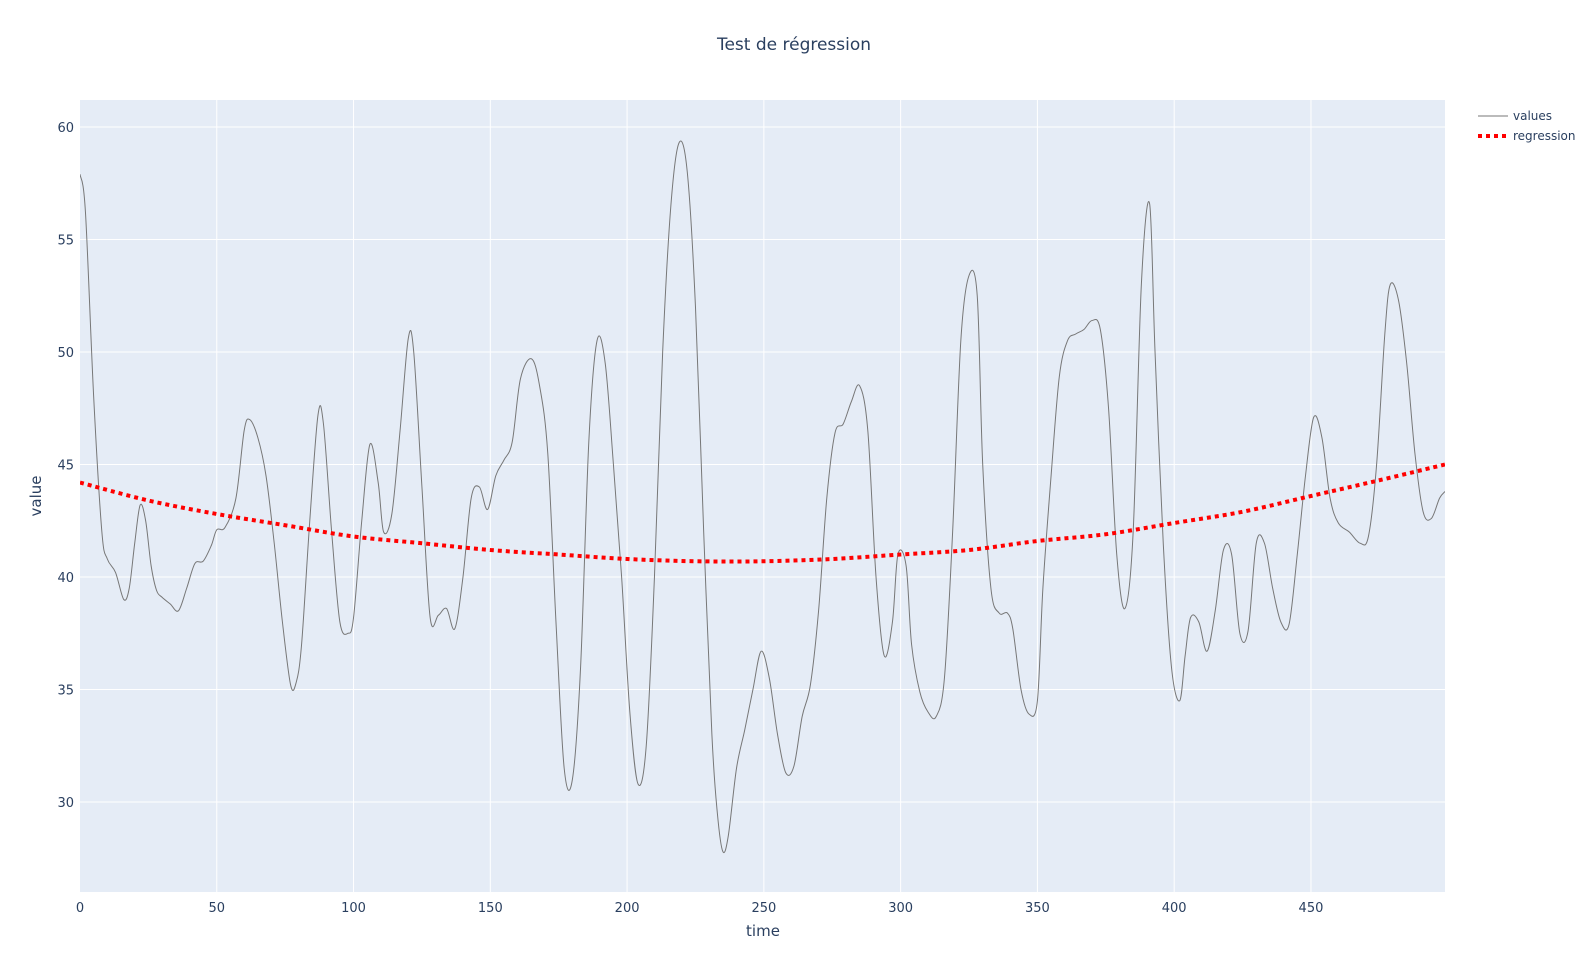  I want to click on y-tick-label: 35, so click(65, 691).